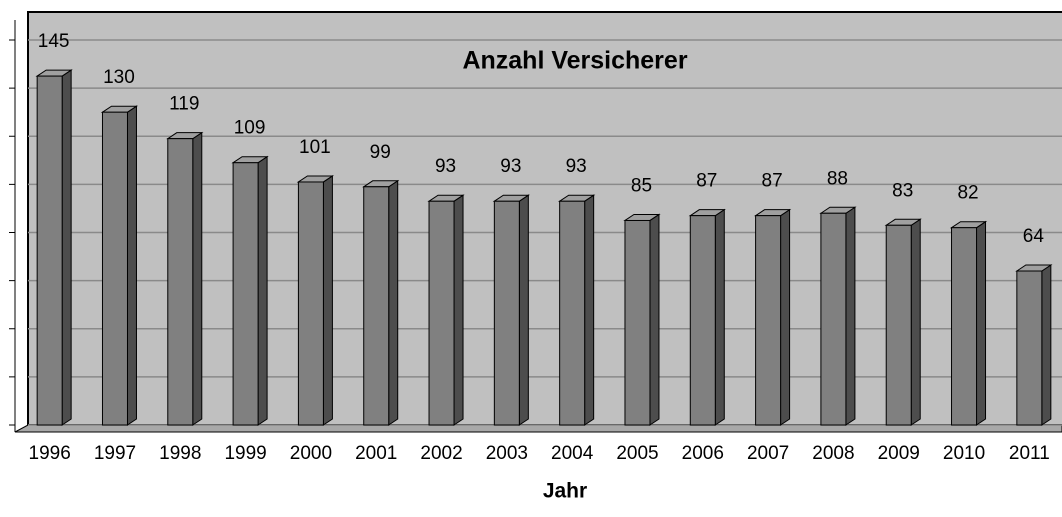  What do you see at coordinates (574, 61) in the screenshot?
I see `chart-title: Anzahl Versicherer` at bounding box center [574, 61].